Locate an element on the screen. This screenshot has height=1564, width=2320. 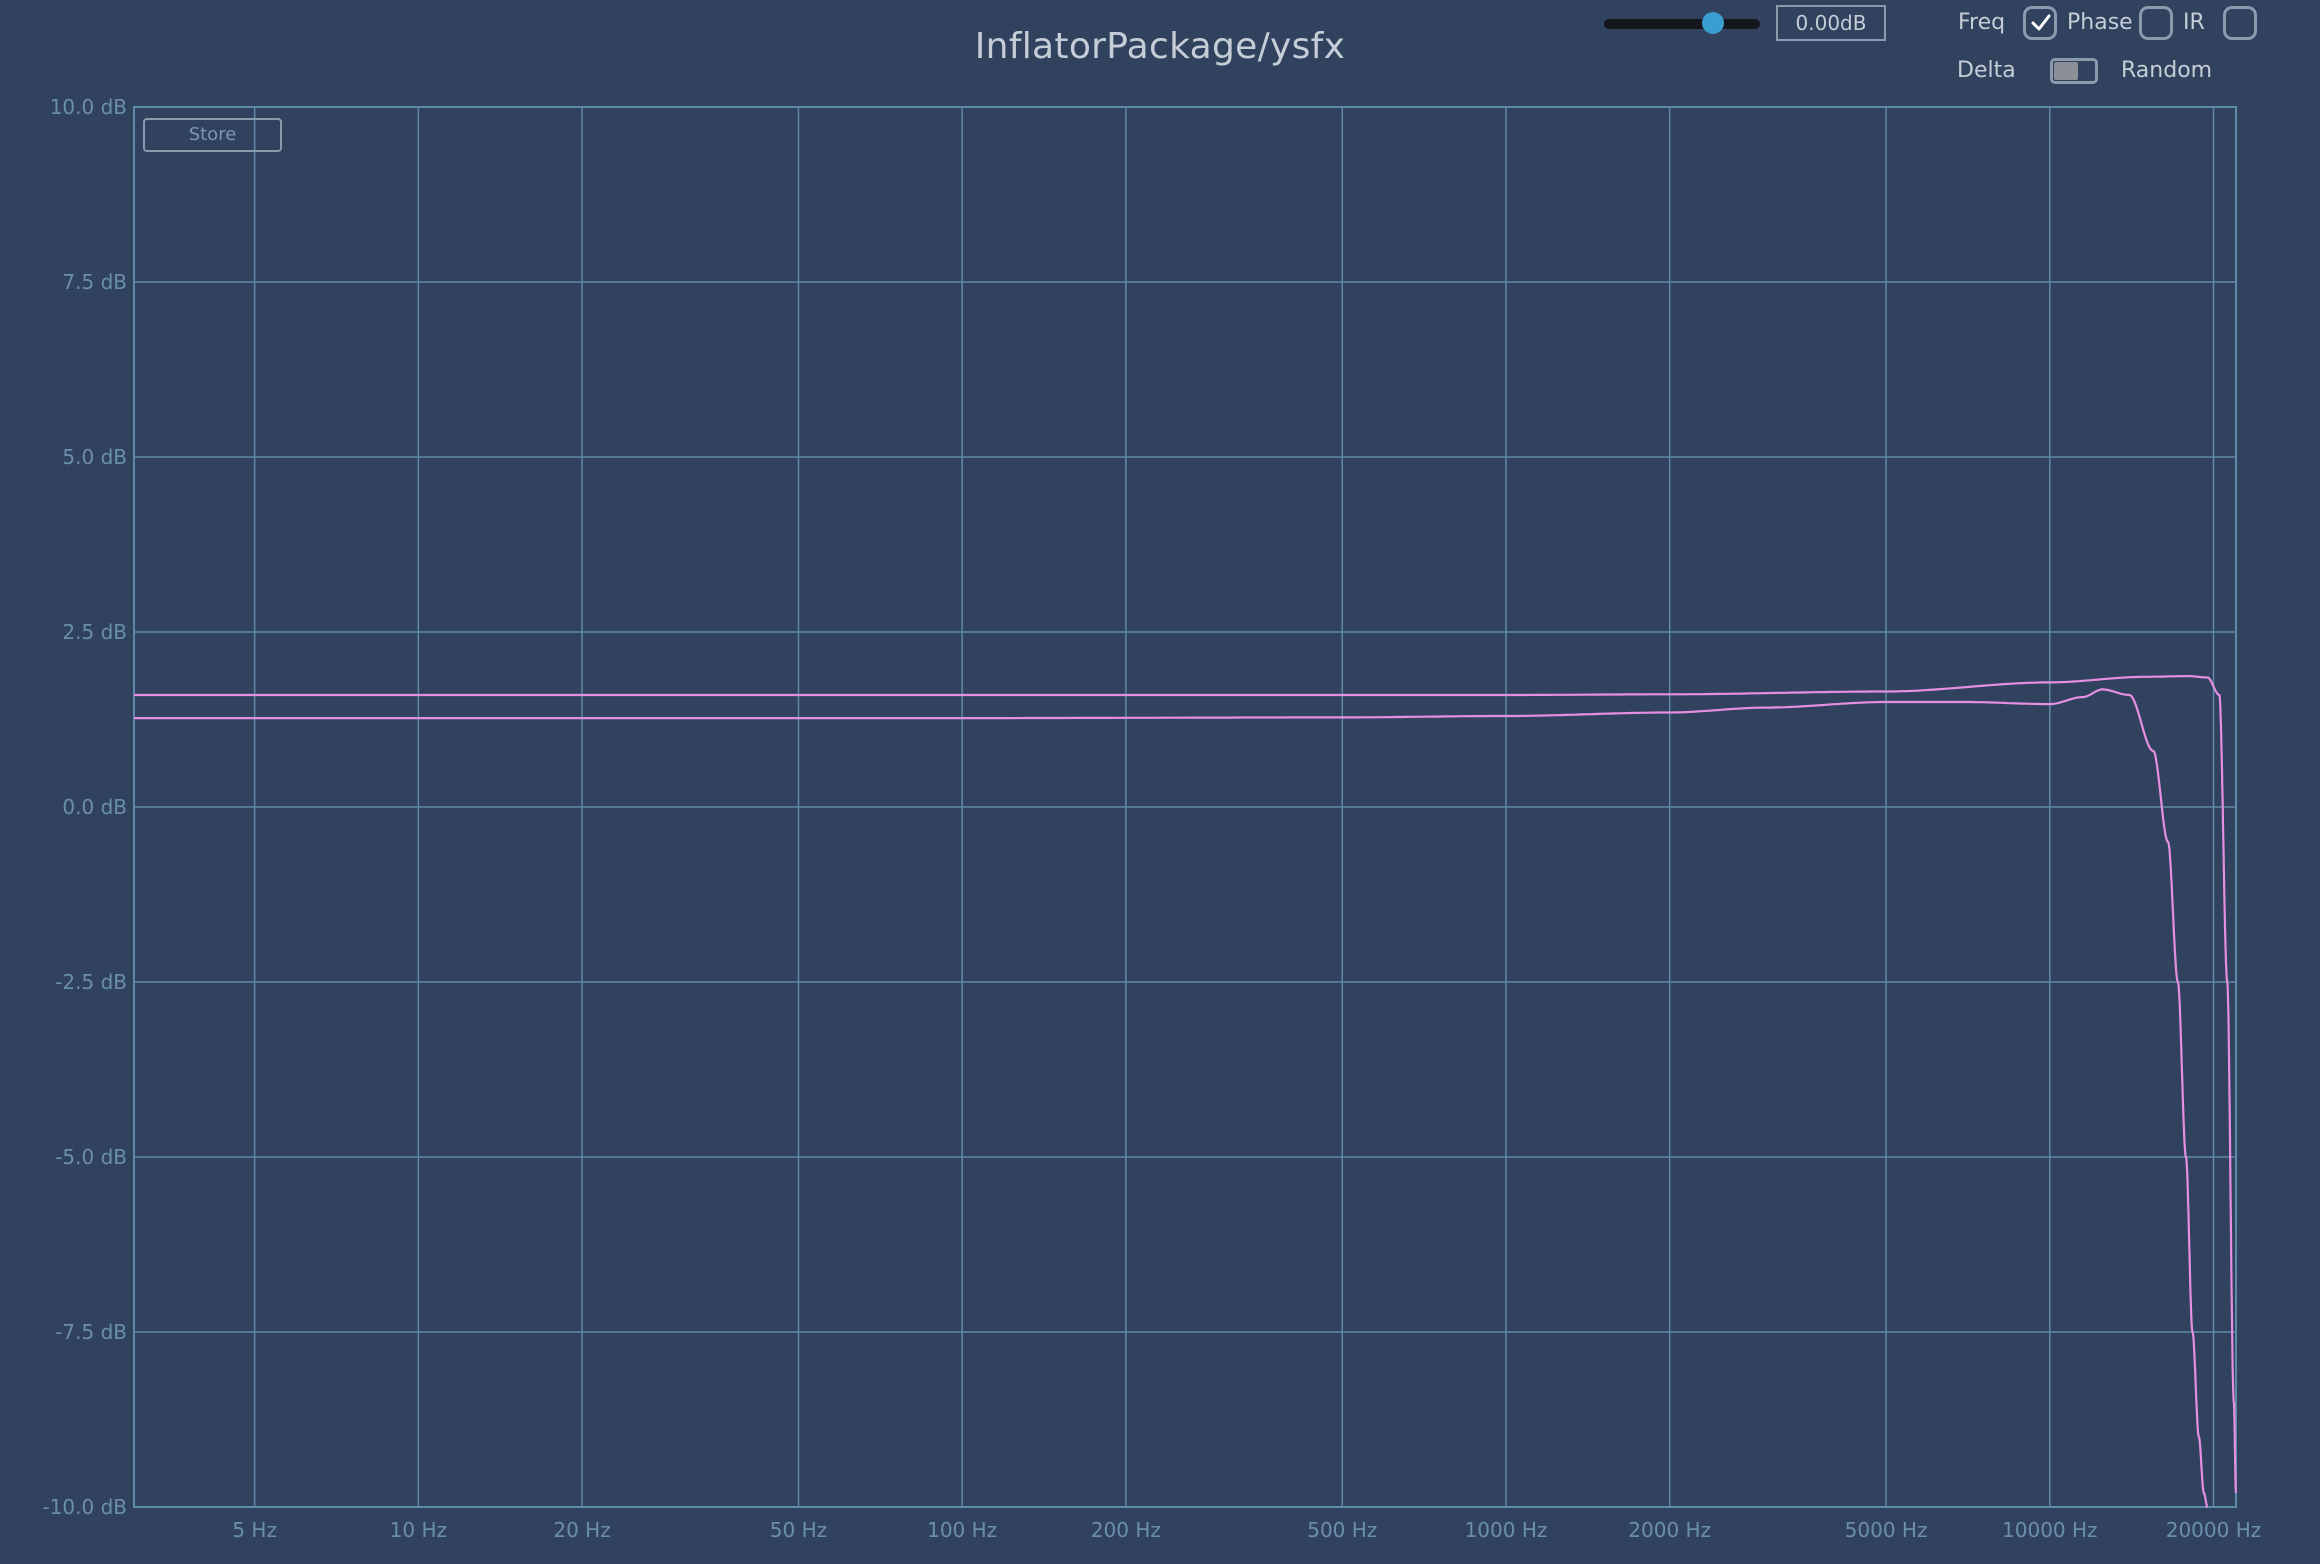
y-tick-label: -10.0 dB is located at coordinates (84, 1507).